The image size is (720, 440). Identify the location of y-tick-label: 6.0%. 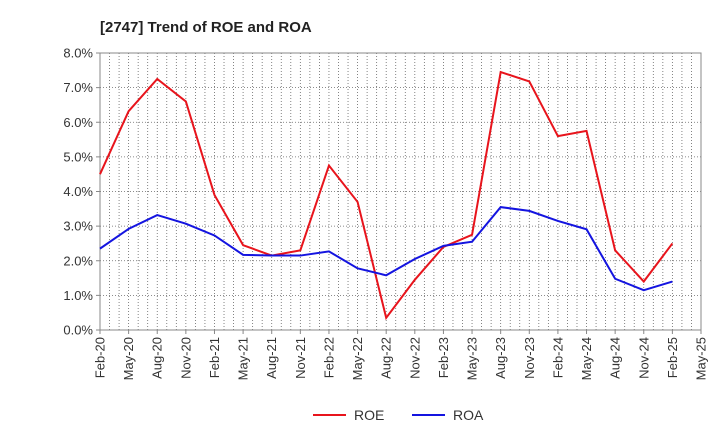
(78, 122).